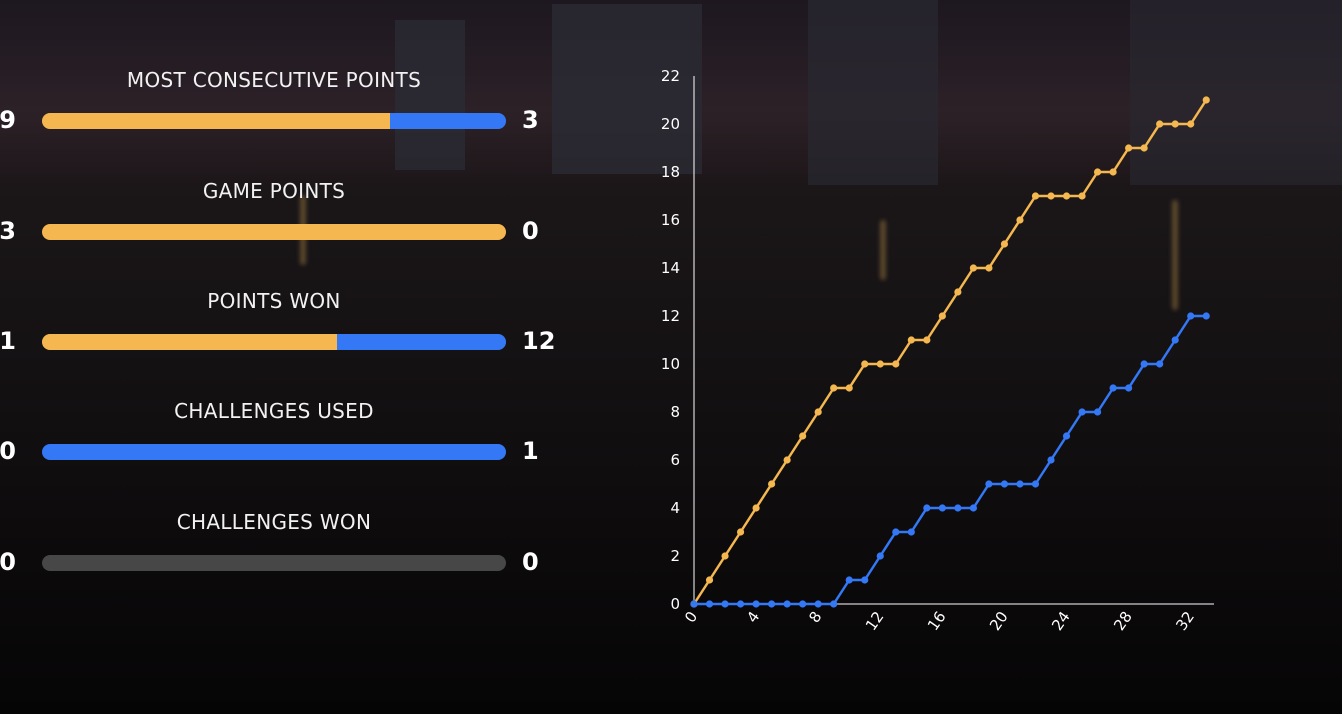 The width and height of the screenshot is (1342, 714). What do you see at coordinates (8, 120) in the screenshot?
I see `stat-left-value: 9` at bounding box center [8, 120].